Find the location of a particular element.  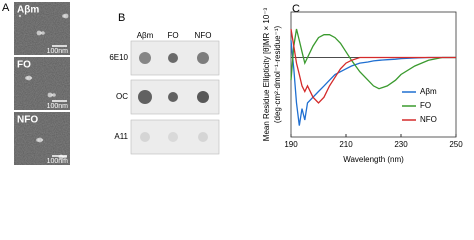

row-label: 6E10 is located at coordinates (118, 57).